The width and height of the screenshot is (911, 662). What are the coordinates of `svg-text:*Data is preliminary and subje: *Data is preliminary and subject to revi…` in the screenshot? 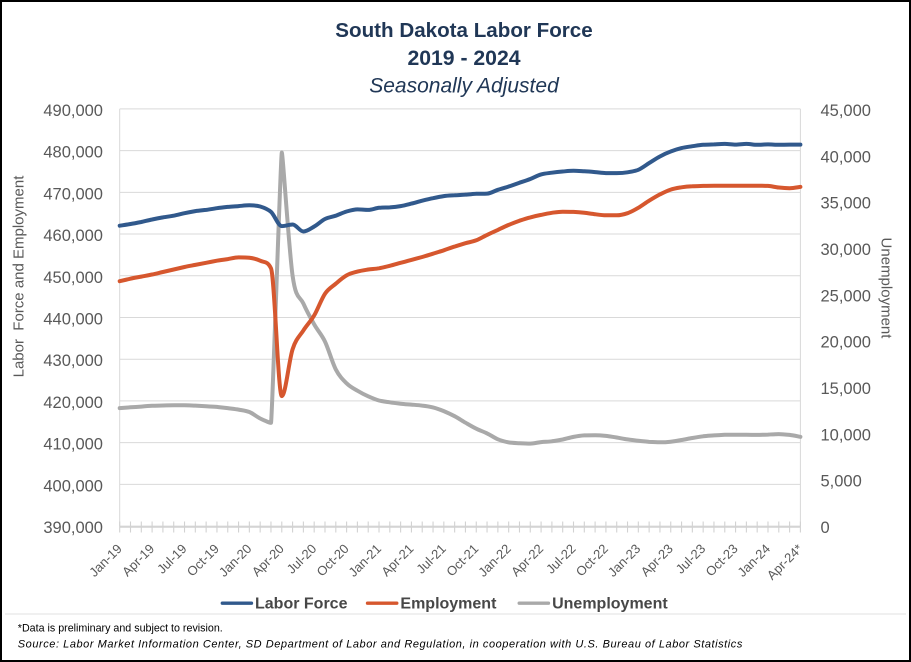 It's located at (120, 629).